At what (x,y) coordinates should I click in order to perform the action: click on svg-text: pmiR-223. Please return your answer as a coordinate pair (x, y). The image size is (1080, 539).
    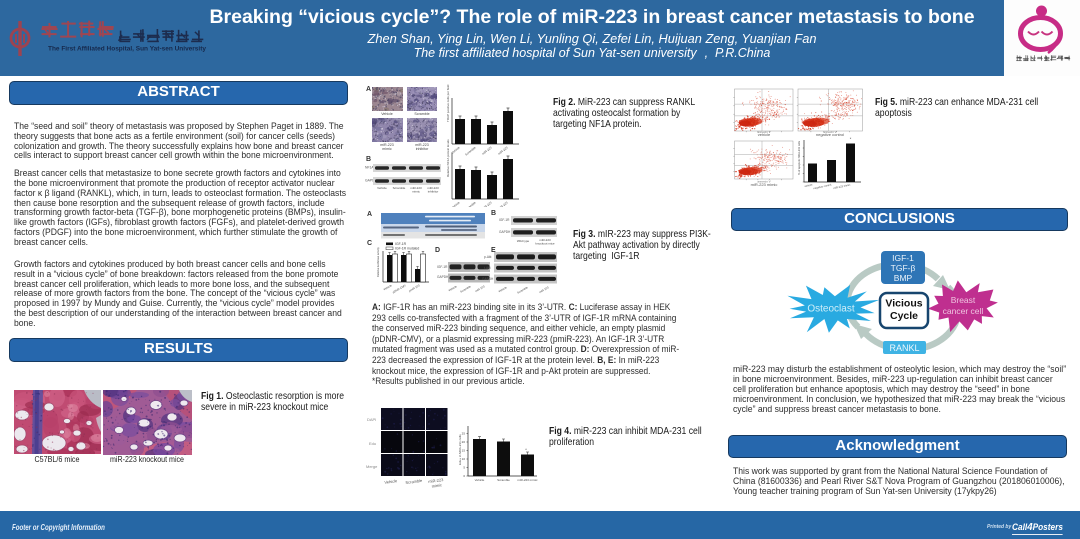
    Looking at the image, I should click on (414, 288).